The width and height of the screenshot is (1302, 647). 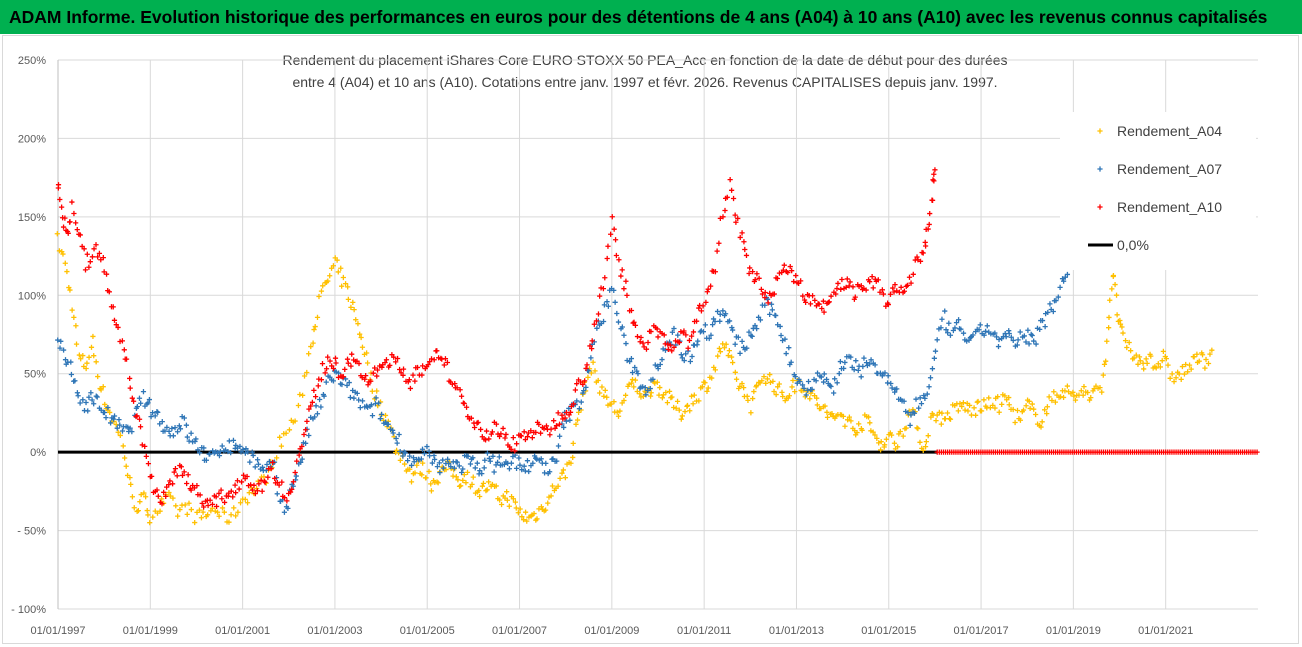 I want to click on y-tick-label: 50%, so click(x=35, y=375).